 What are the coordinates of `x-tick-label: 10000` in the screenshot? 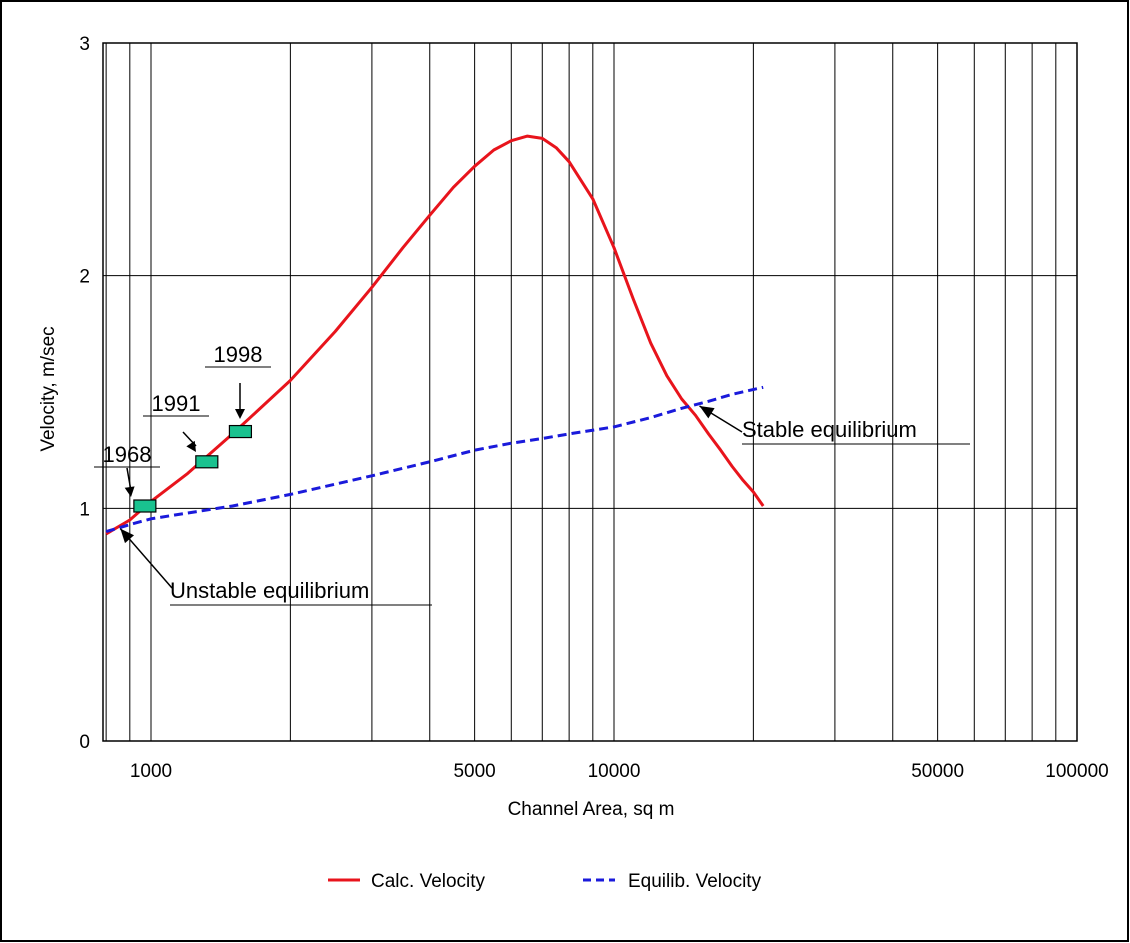 It's located at (614, 771).